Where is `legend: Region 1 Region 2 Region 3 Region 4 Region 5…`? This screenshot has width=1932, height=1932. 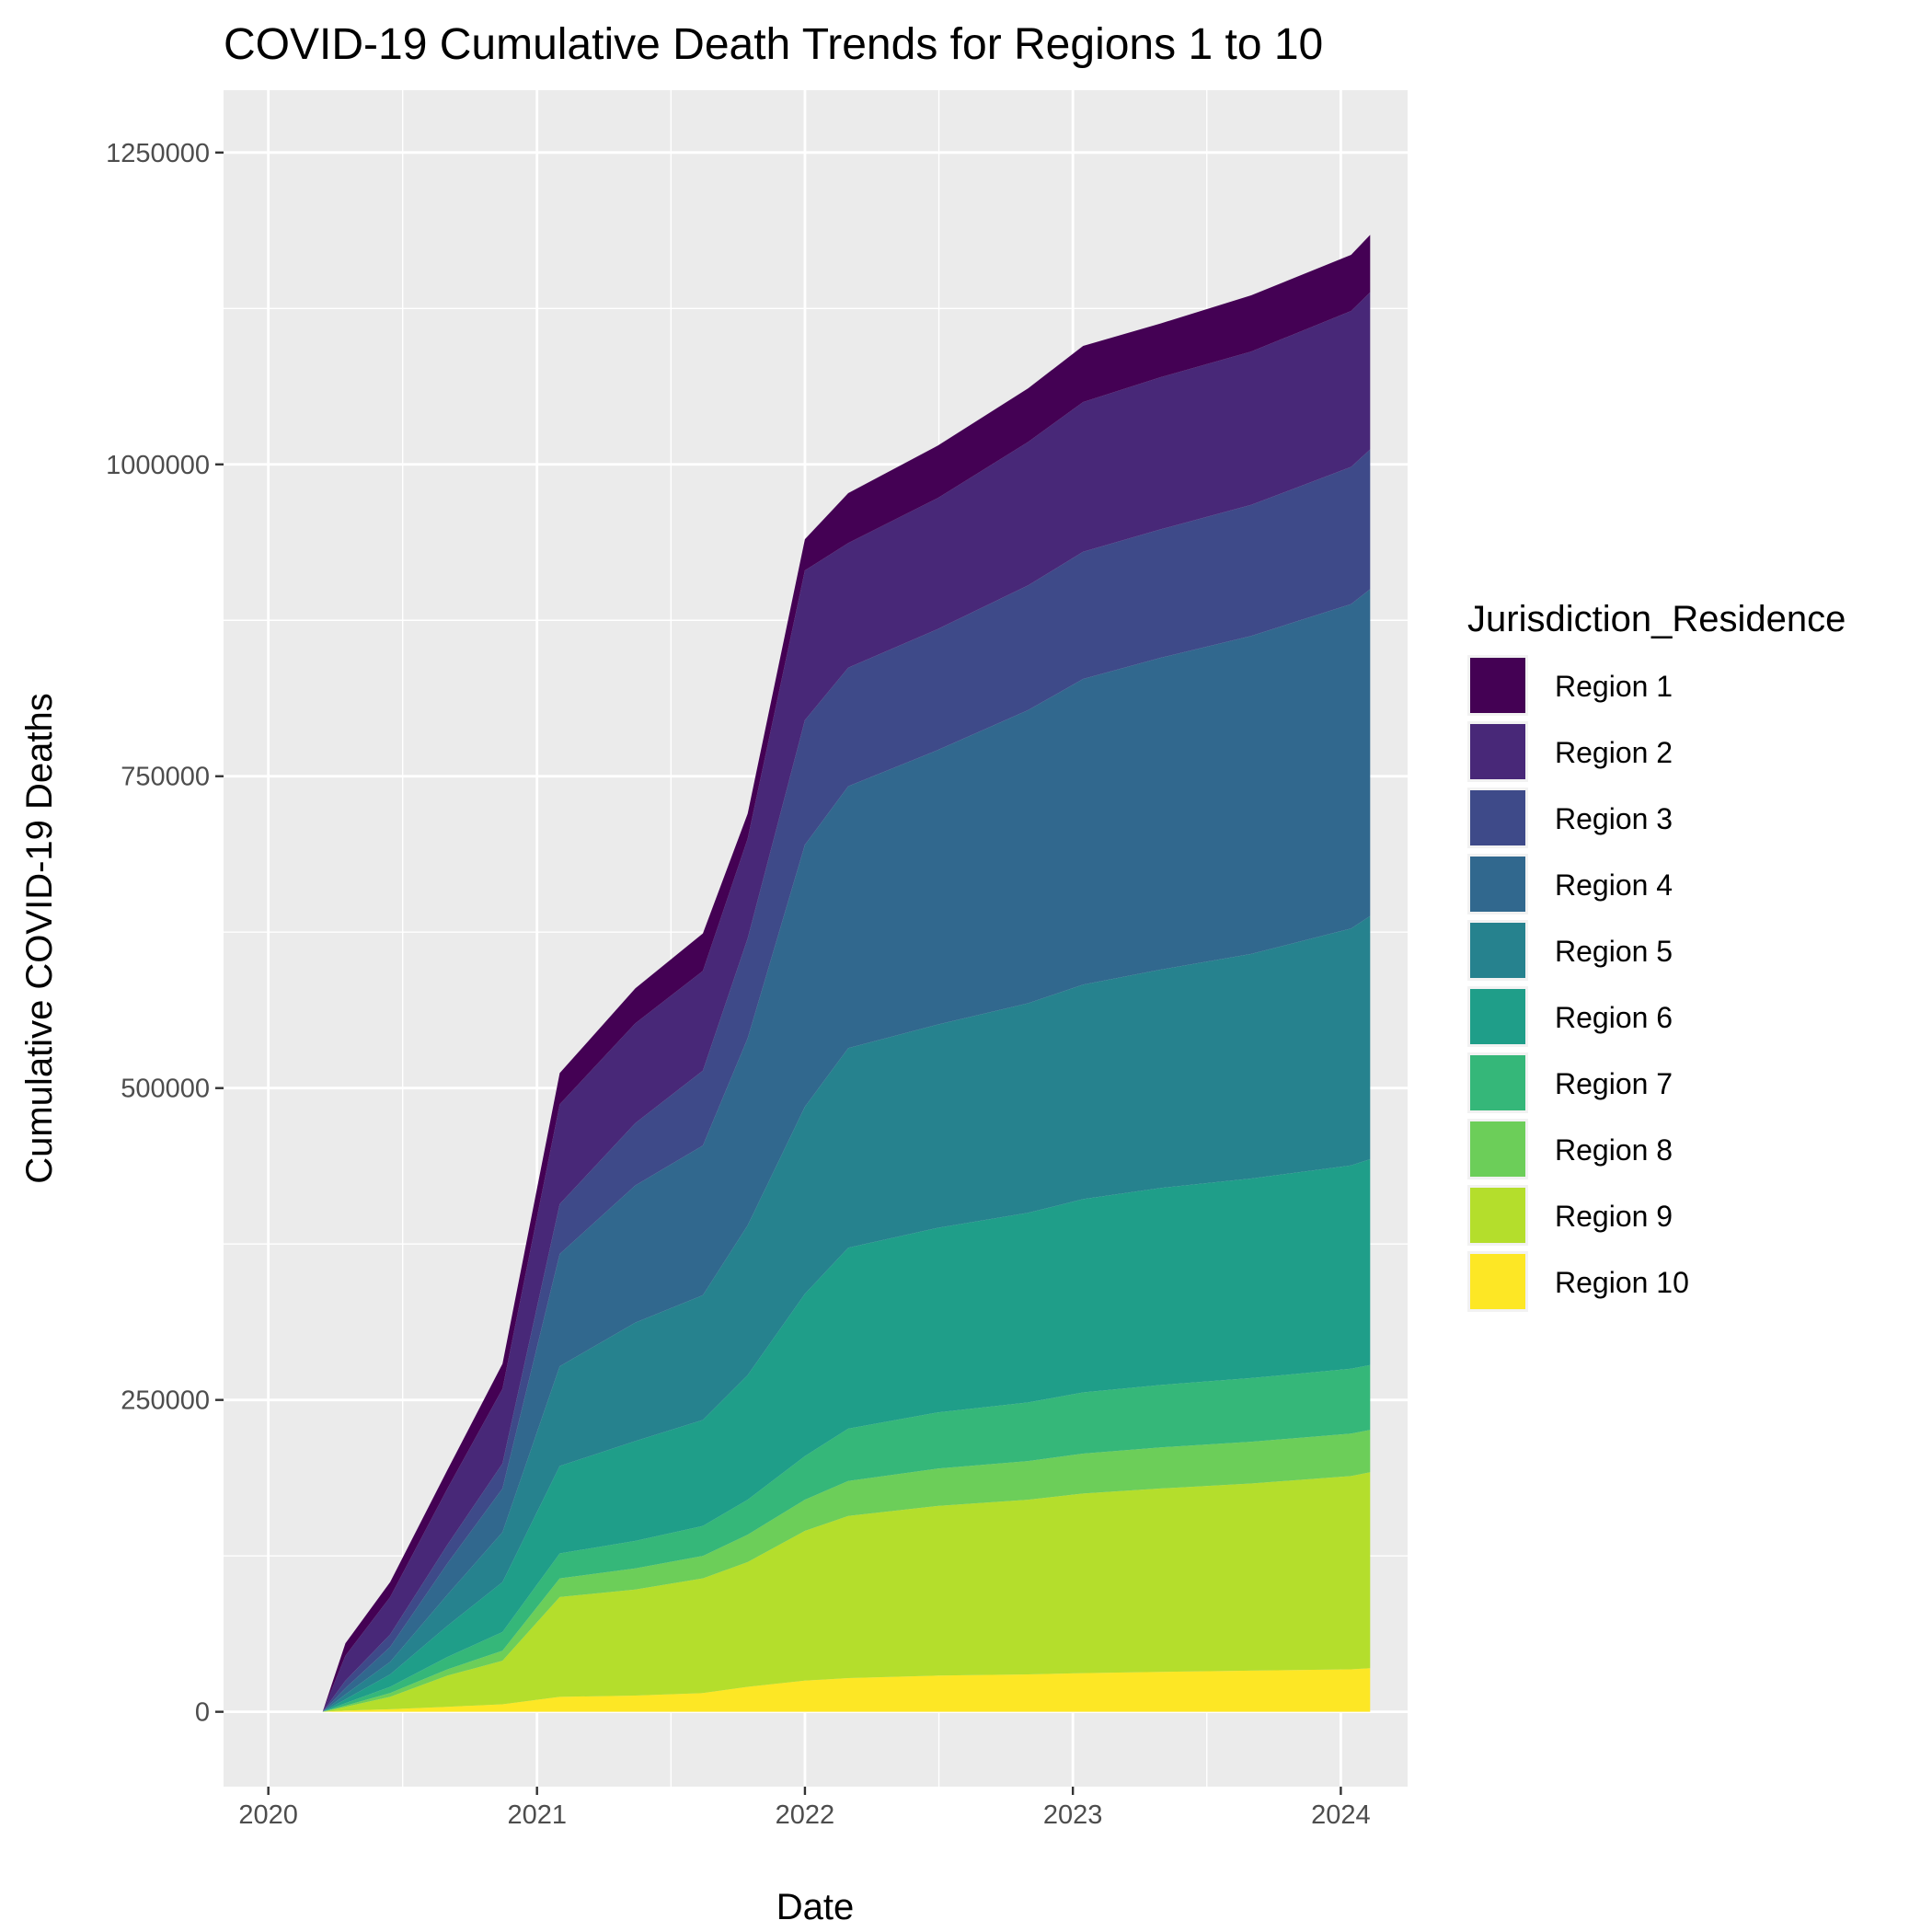 legend: Region 1 Region 2 Region 3 Region 4 Region 5… is located at coordinates (1578, 983).